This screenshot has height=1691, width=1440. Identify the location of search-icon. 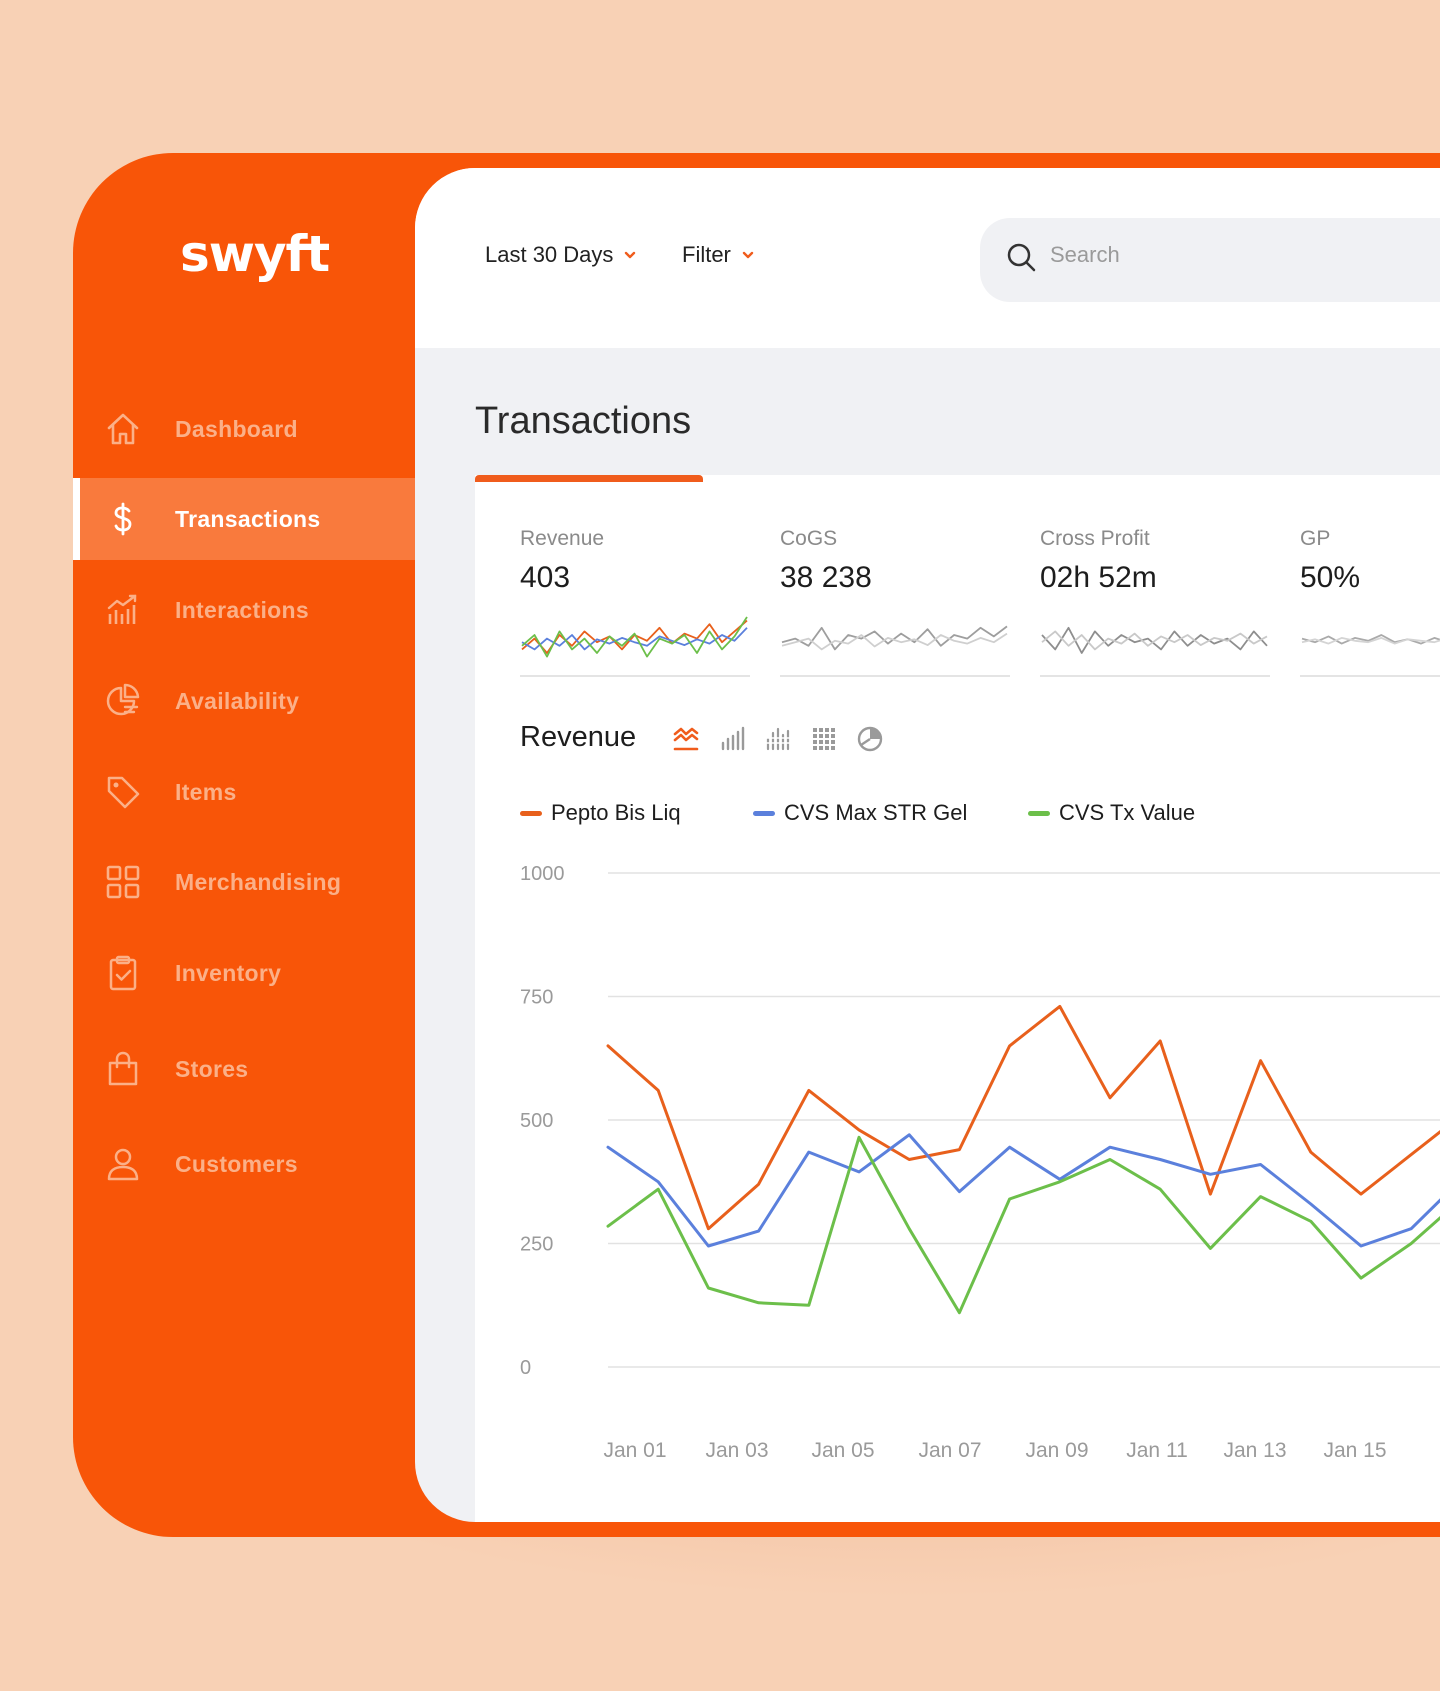
(1021, 257).